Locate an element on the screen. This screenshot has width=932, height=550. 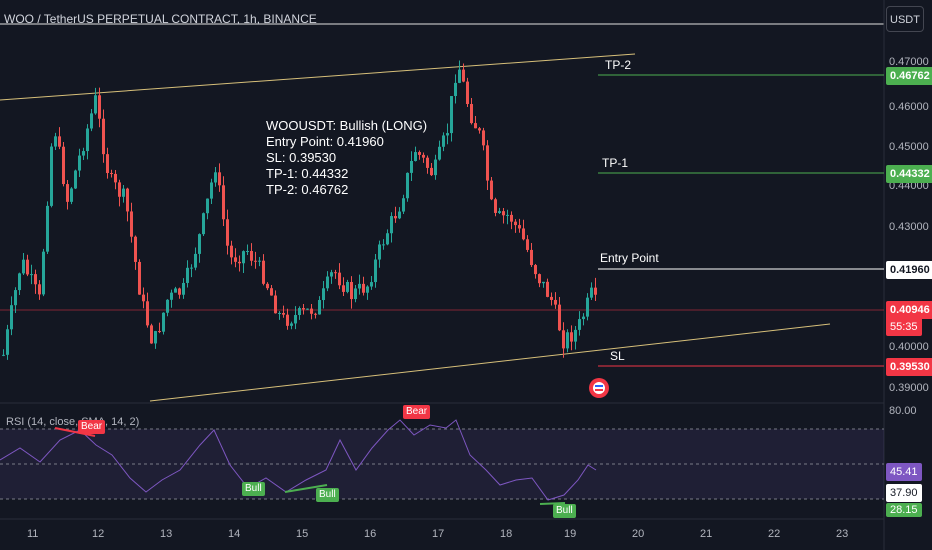
tp1-price-tag: 0.44332 is located at coordinates (909, 174).